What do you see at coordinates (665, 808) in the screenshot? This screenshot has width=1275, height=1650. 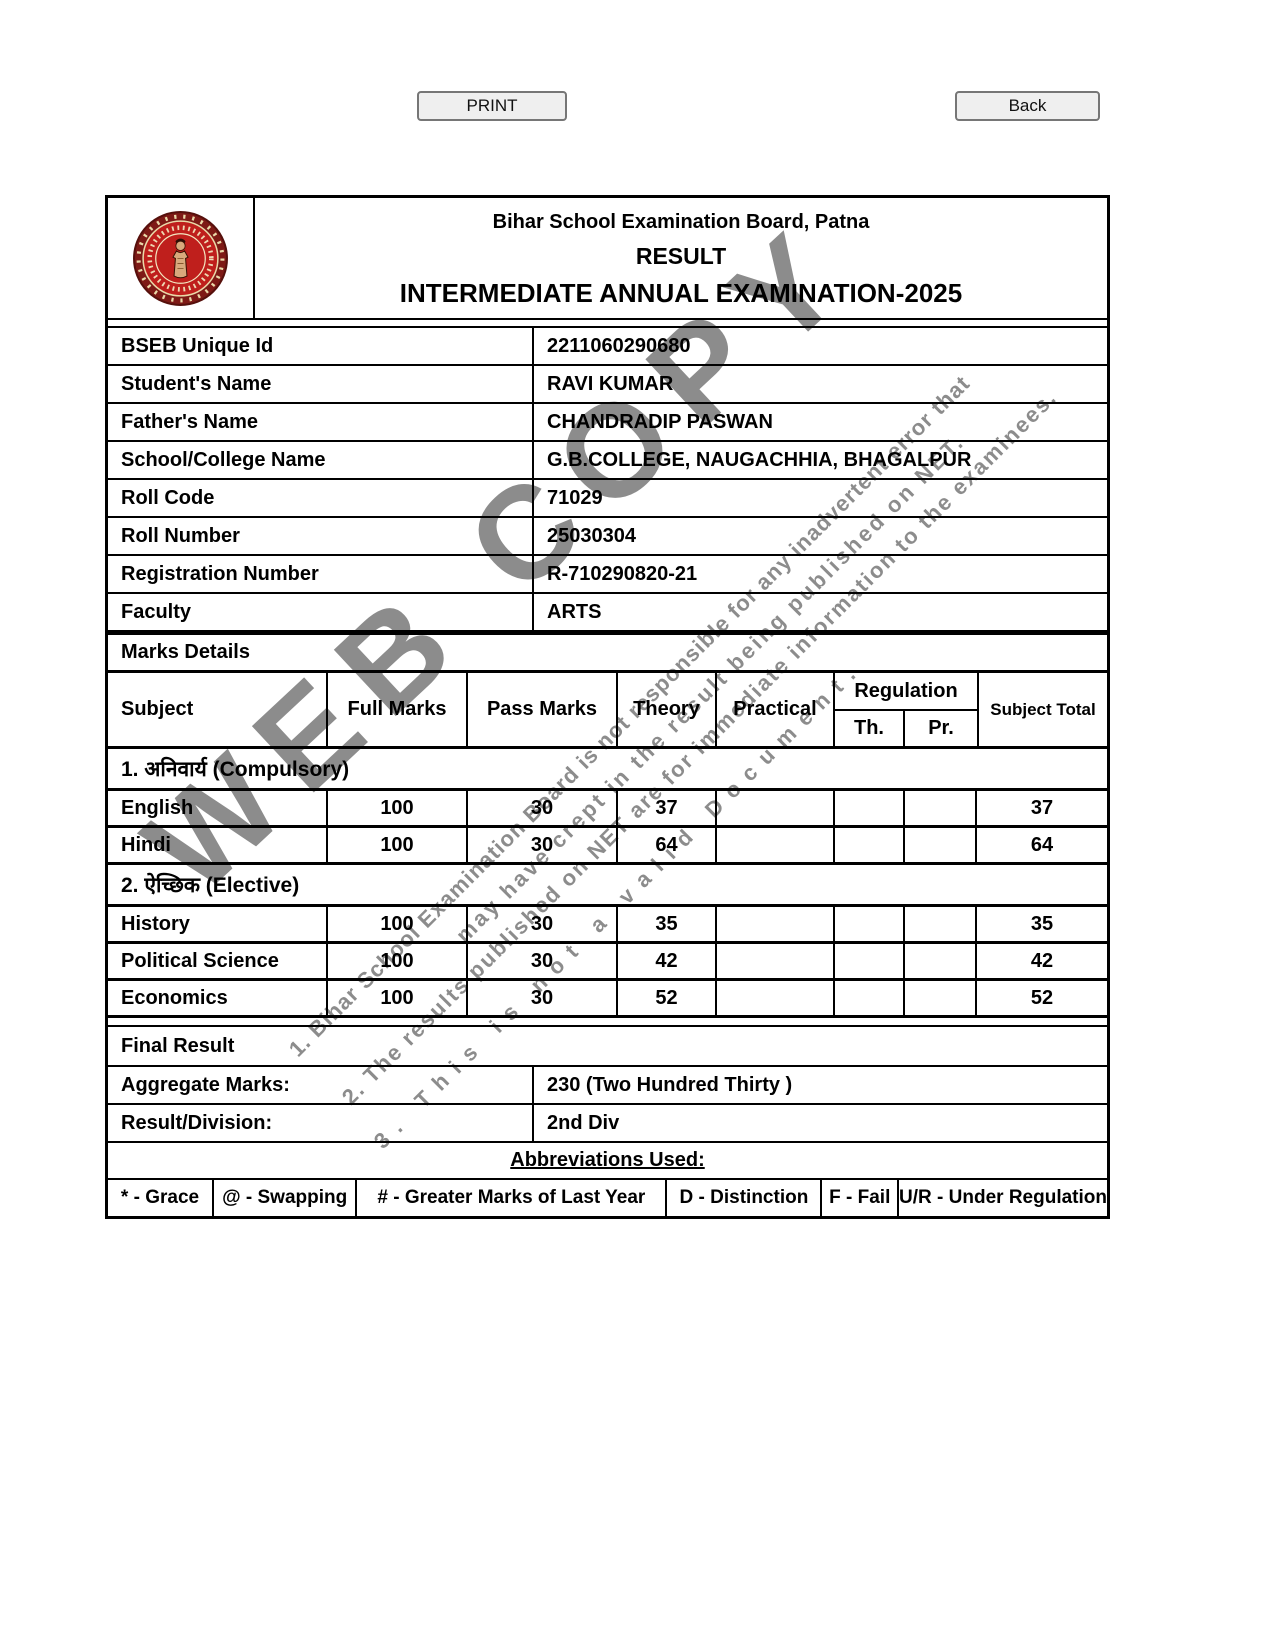 I see `theory-cell: 37` at bounding box center [665, 808].